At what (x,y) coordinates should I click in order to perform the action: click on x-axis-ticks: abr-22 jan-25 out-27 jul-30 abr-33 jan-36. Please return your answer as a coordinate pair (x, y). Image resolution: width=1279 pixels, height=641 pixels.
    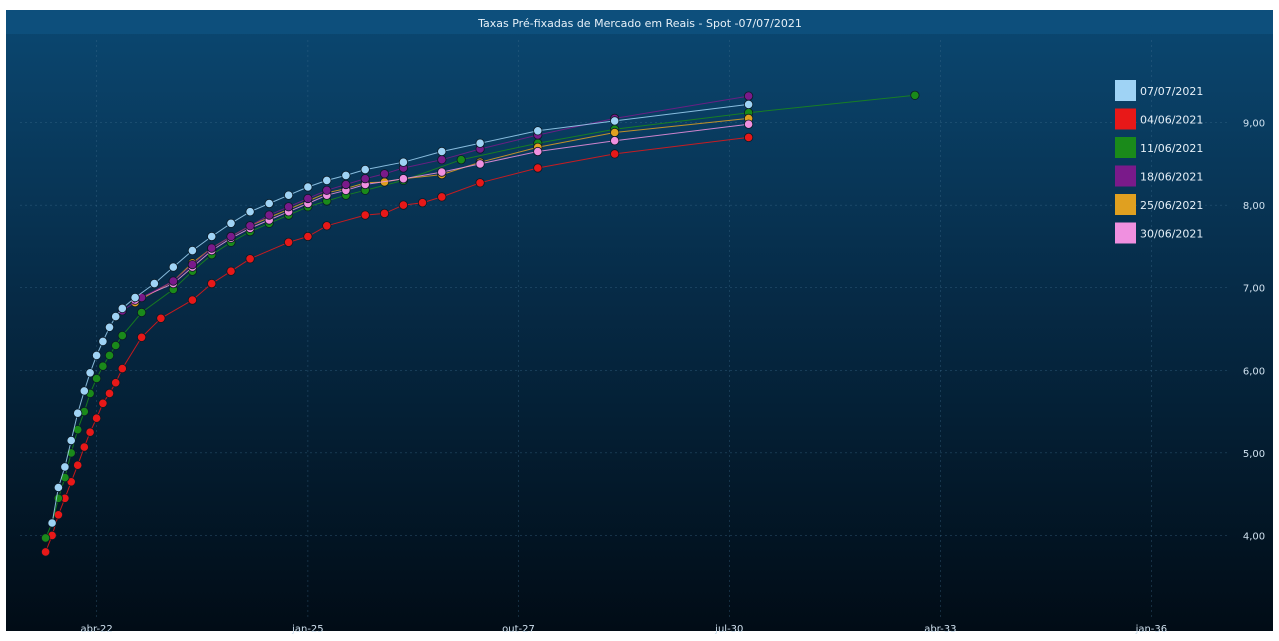
    Looking at the image, I should click on (624, 629).